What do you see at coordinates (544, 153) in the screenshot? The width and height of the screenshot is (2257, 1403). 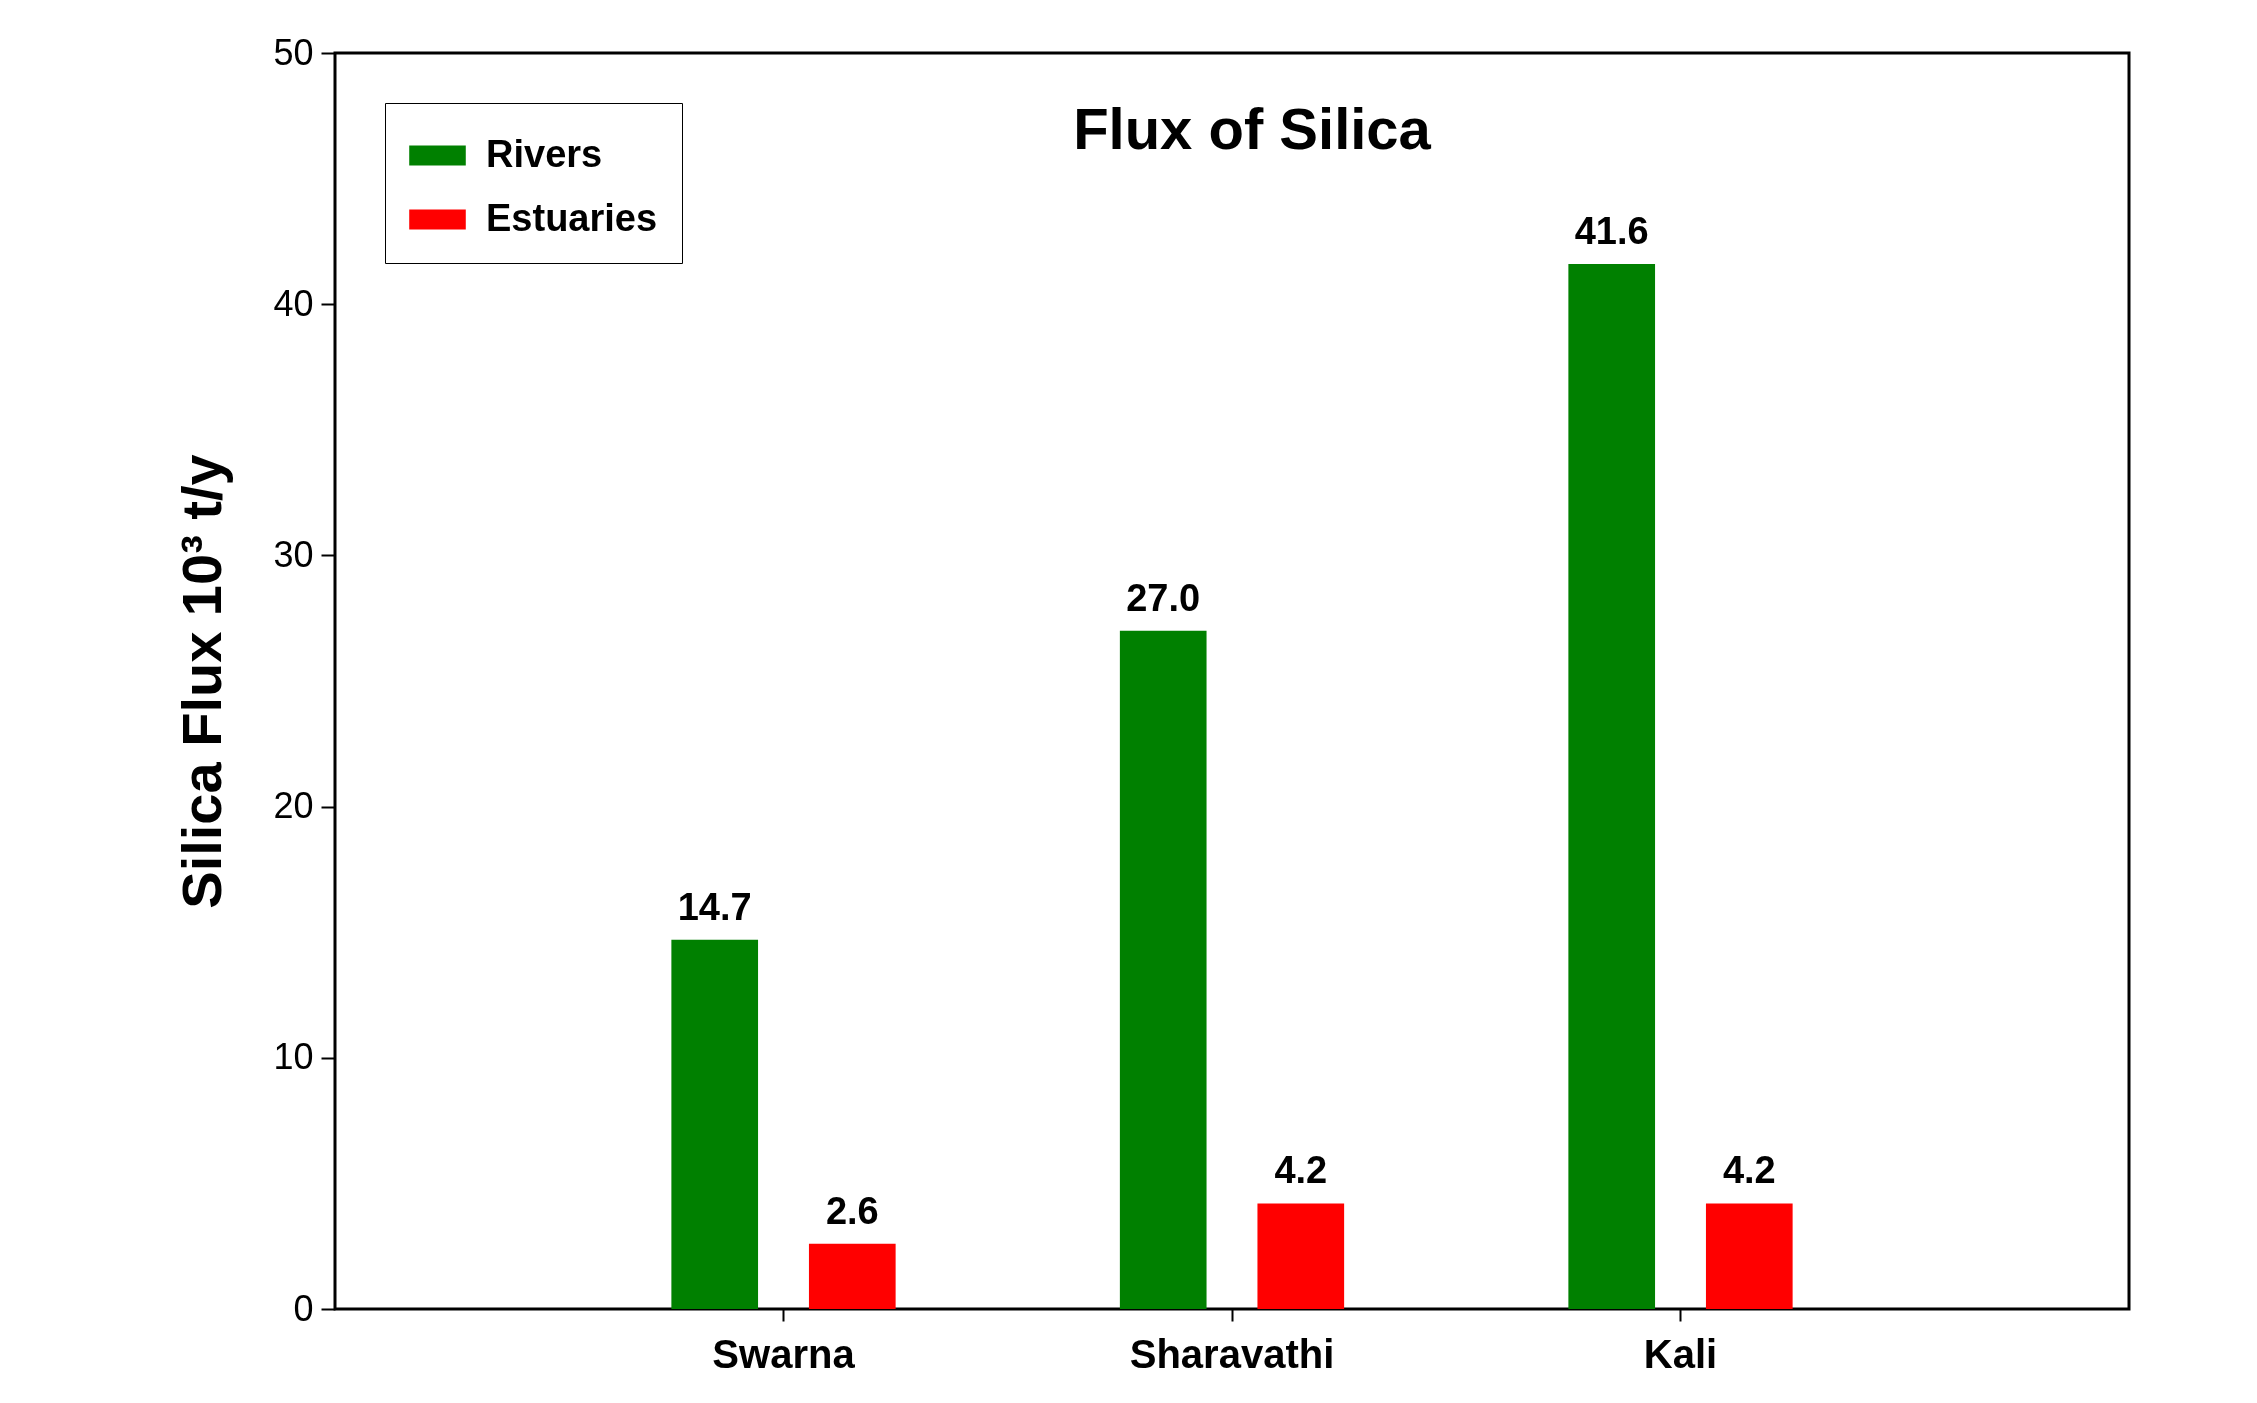 I see `legend-label: Rivers` at bounding box center [544, 153].